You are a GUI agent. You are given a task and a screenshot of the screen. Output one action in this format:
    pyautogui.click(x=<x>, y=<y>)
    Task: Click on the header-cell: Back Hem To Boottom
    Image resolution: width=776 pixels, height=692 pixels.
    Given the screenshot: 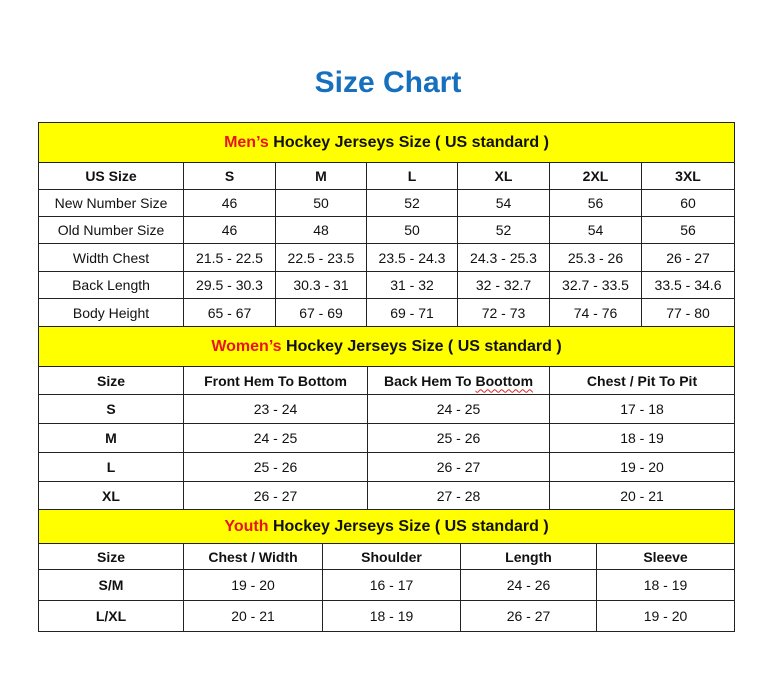 What is the action you would take?
    pyautogui.click(x=458, y=380)
    